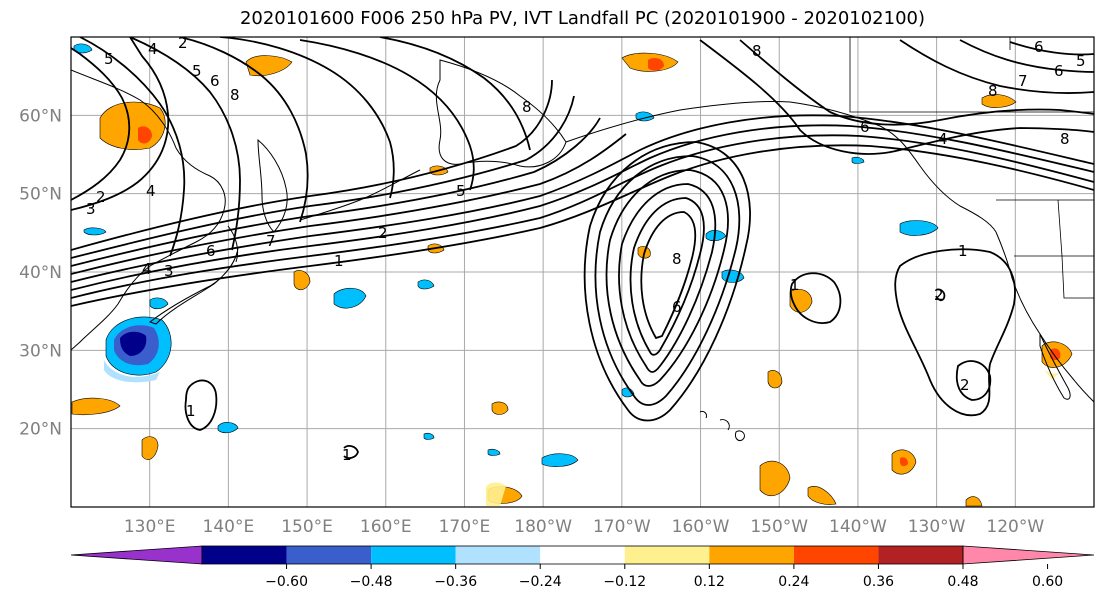  Describe the element at coordinates (133, 343) in the screenshot. I see `very-strong-negative-anomaly` at that location.